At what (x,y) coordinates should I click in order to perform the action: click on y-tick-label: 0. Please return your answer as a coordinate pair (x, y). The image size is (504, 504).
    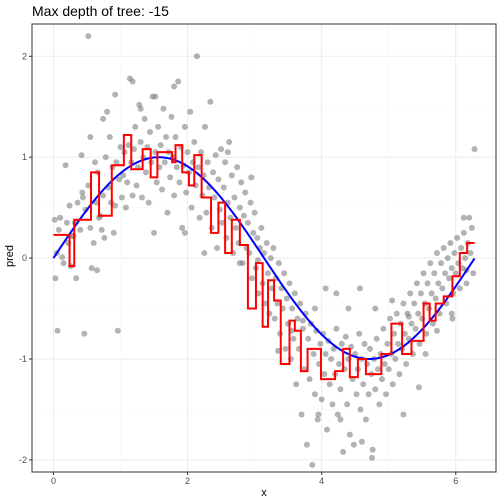
    Looking at the image, I should click on (24, 258).